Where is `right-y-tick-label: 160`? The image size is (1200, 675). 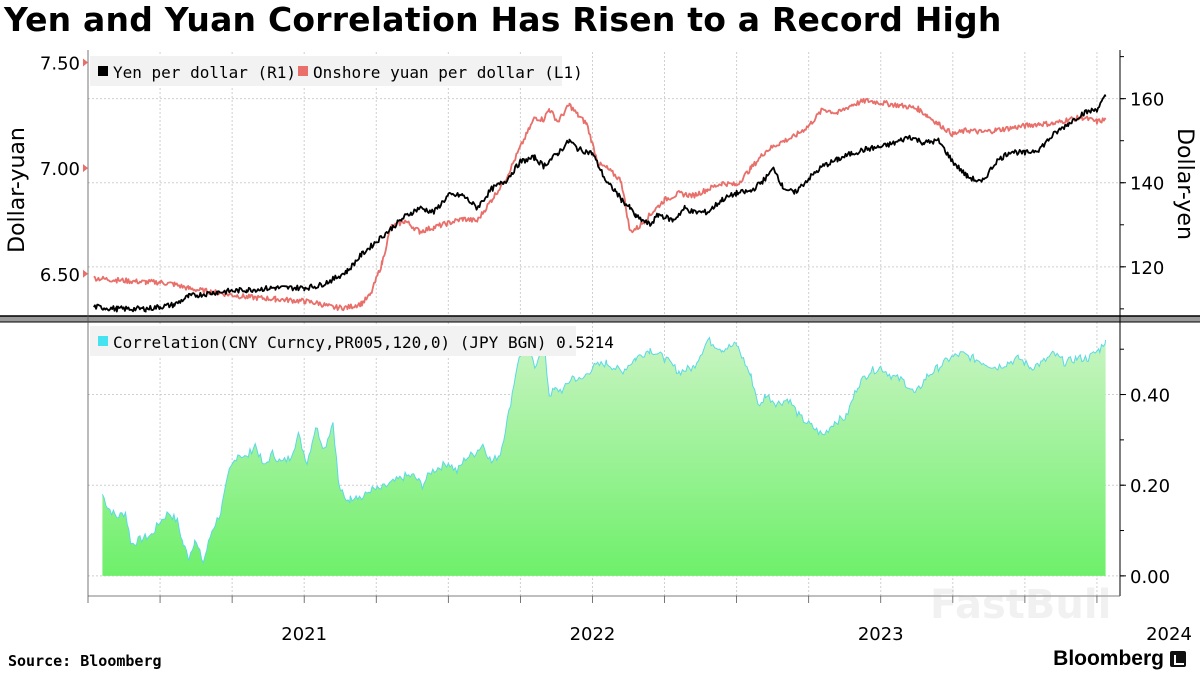 right-y-tick-label: 160 is located at coordinates (1147, 100).